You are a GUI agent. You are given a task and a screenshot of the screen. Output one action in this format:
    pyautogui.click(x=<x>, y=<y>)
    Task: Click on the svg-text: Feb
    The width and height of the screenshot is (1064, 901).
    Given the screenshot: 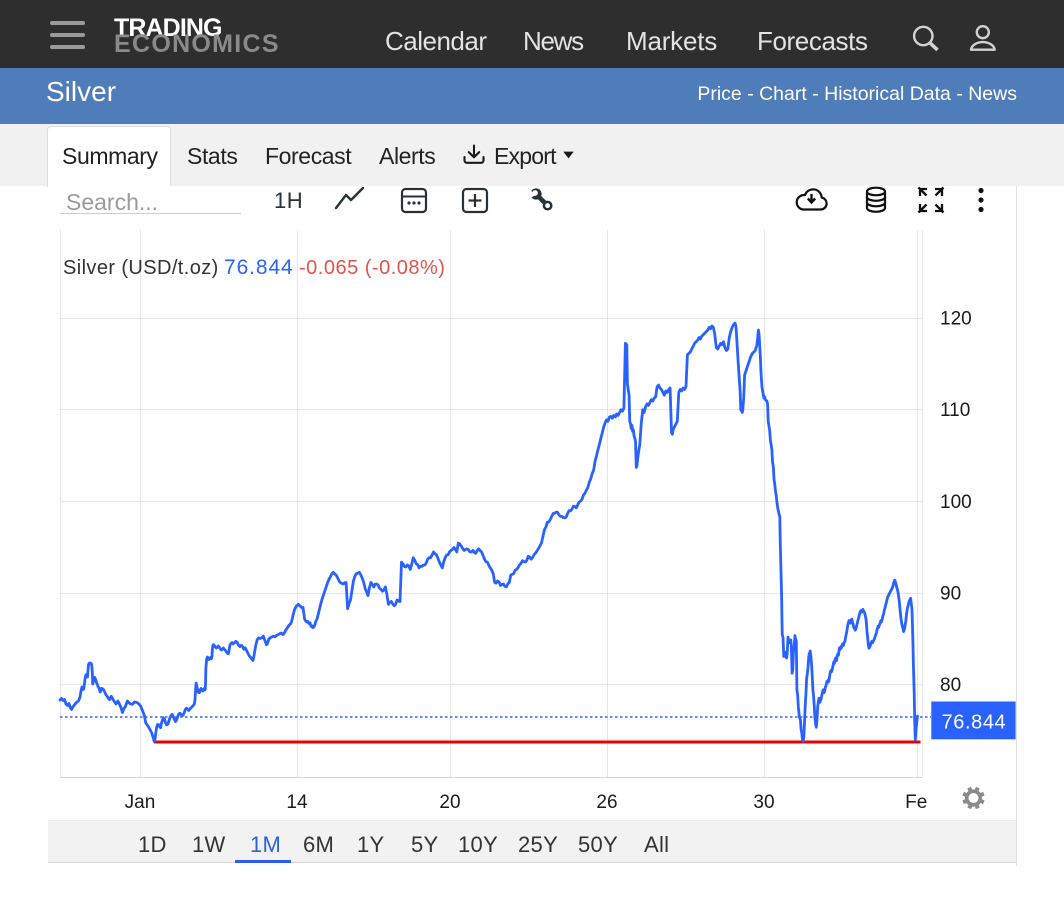 What is the action you would take?
    pyautogui.click(x=921, y=802)
    